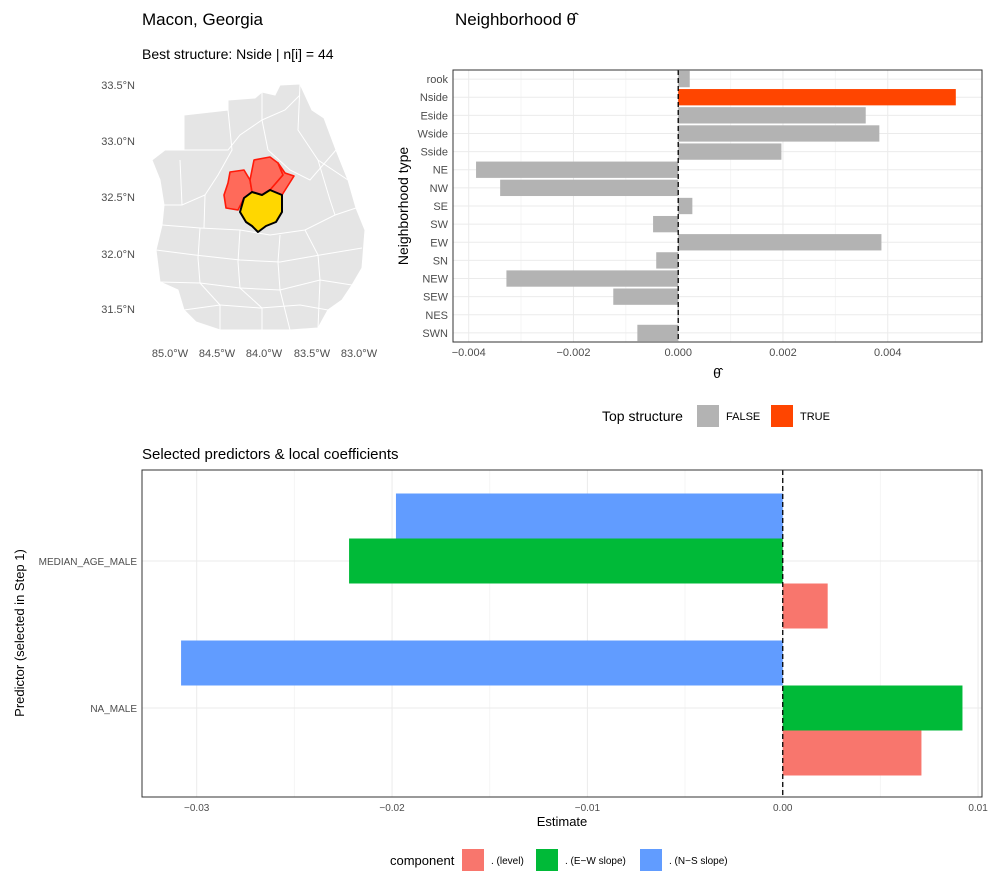  Describe the element at coordinates (197, 808) in the screenshot. I see `coef-x-tick-label: −0.03` at that location.